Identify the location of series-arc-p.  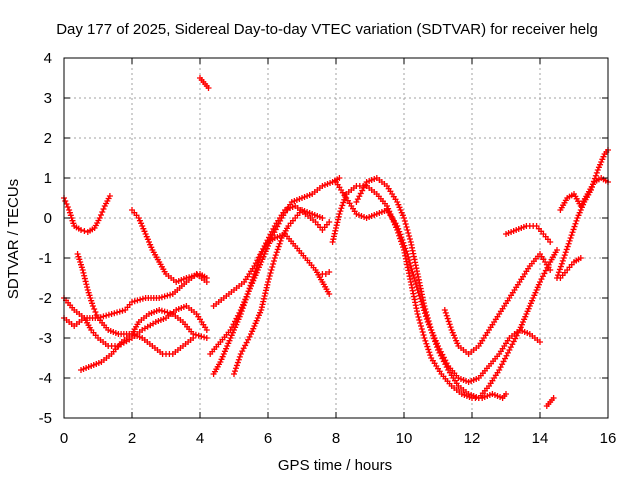
(497, 304).